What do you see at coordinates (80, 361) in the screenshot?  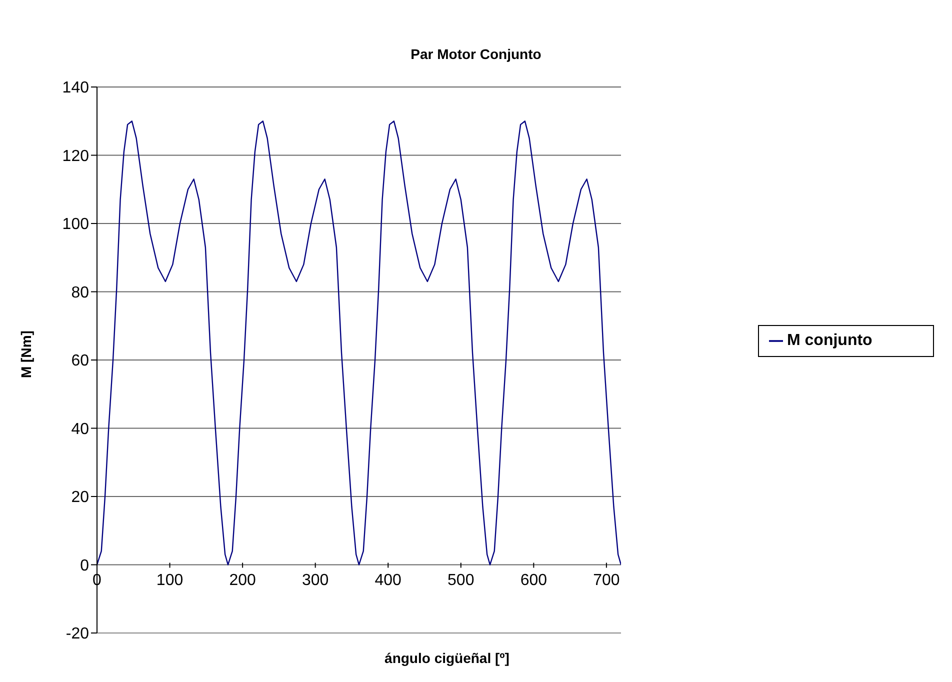 I see `y-tick-label: 60` at bounding box center [80, 361].